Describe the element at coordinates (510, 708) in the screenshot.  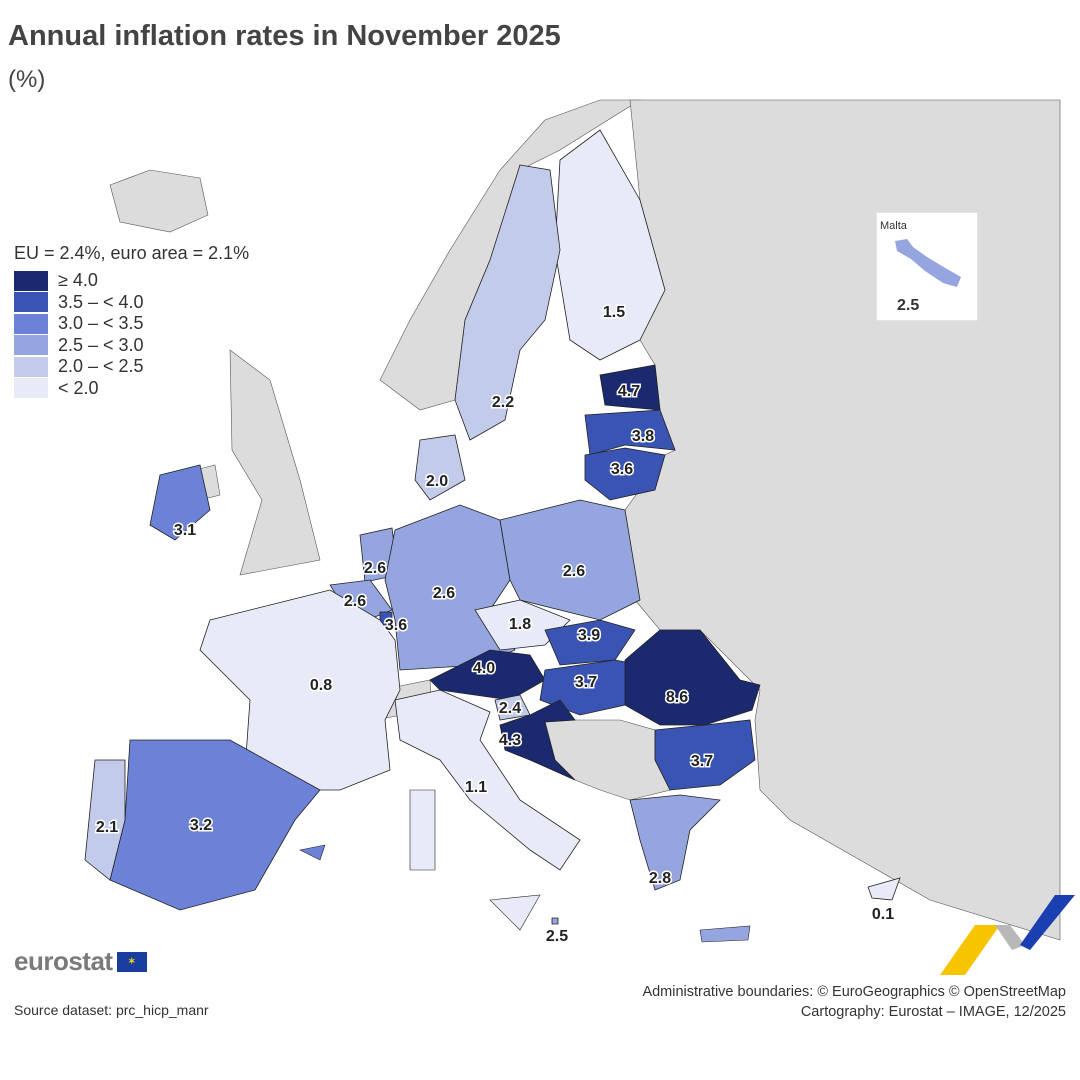
I see `country-value-label: 2.4` at that location.